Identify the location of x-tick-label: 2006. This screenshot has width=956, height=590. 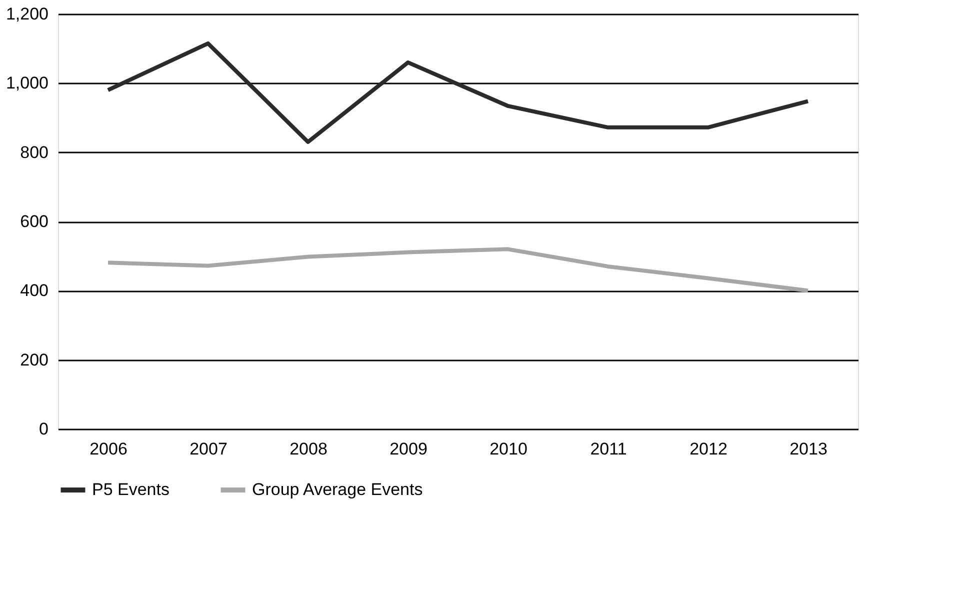
(109, 449).